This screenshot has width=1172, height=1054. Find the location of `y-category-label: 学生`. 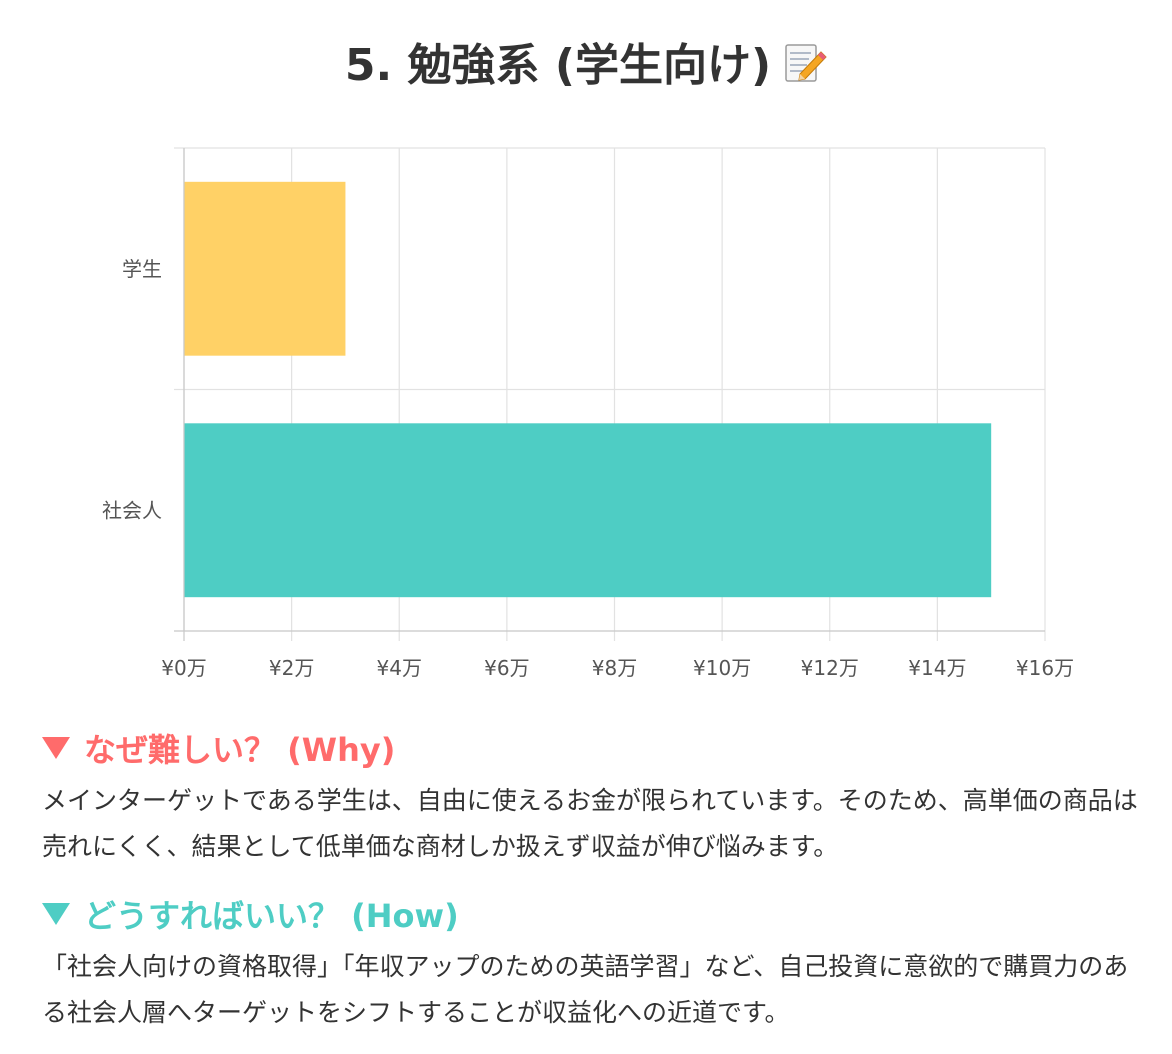

y-category-label: 学生 is located at coordinates (142, 269).